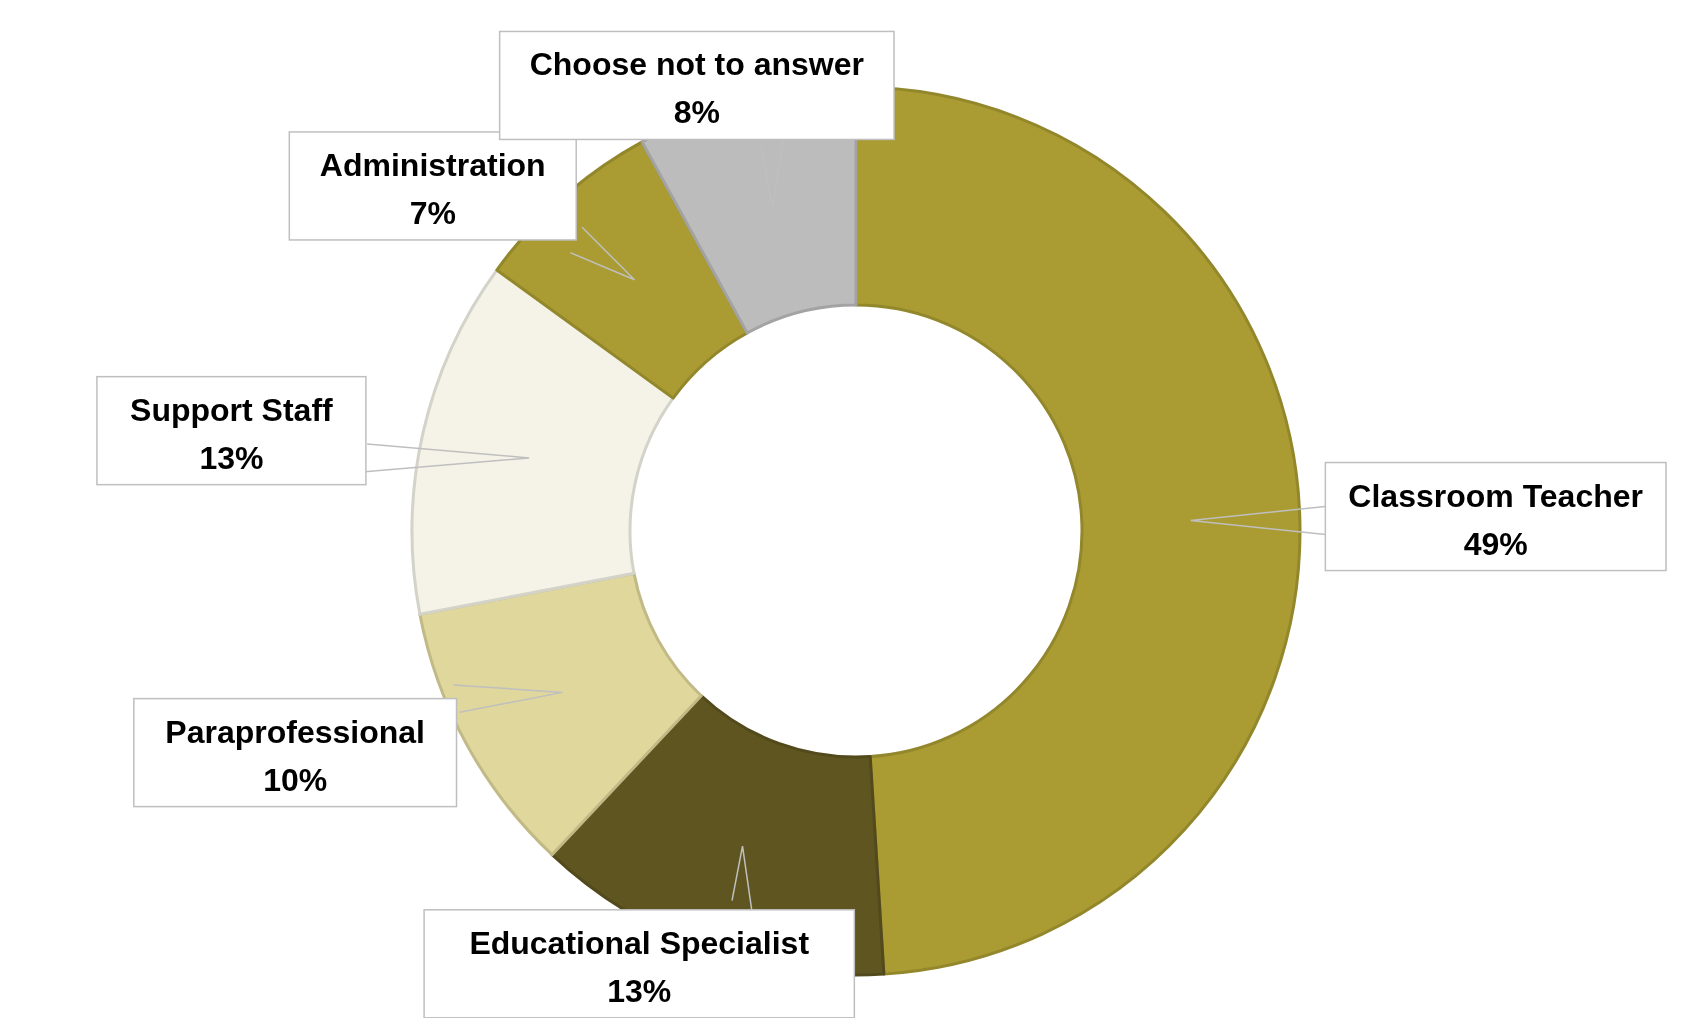  I want to click on slice-label: Paraprofessional, so click(295, 731).